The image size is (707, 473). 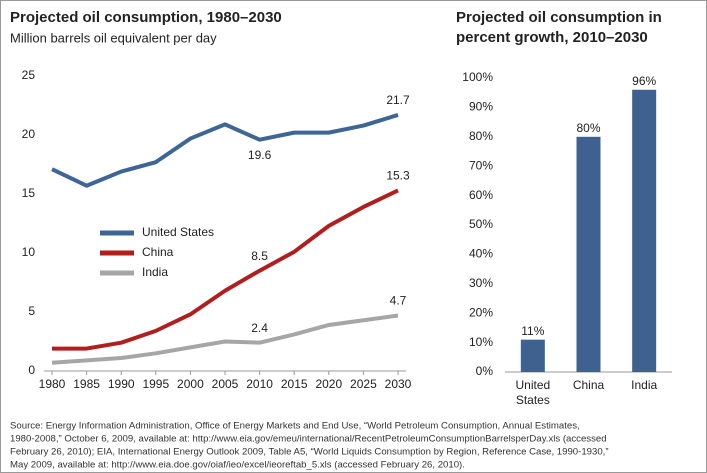 I want to click on y-tick-label: 10%, so click(x=481, y=342).